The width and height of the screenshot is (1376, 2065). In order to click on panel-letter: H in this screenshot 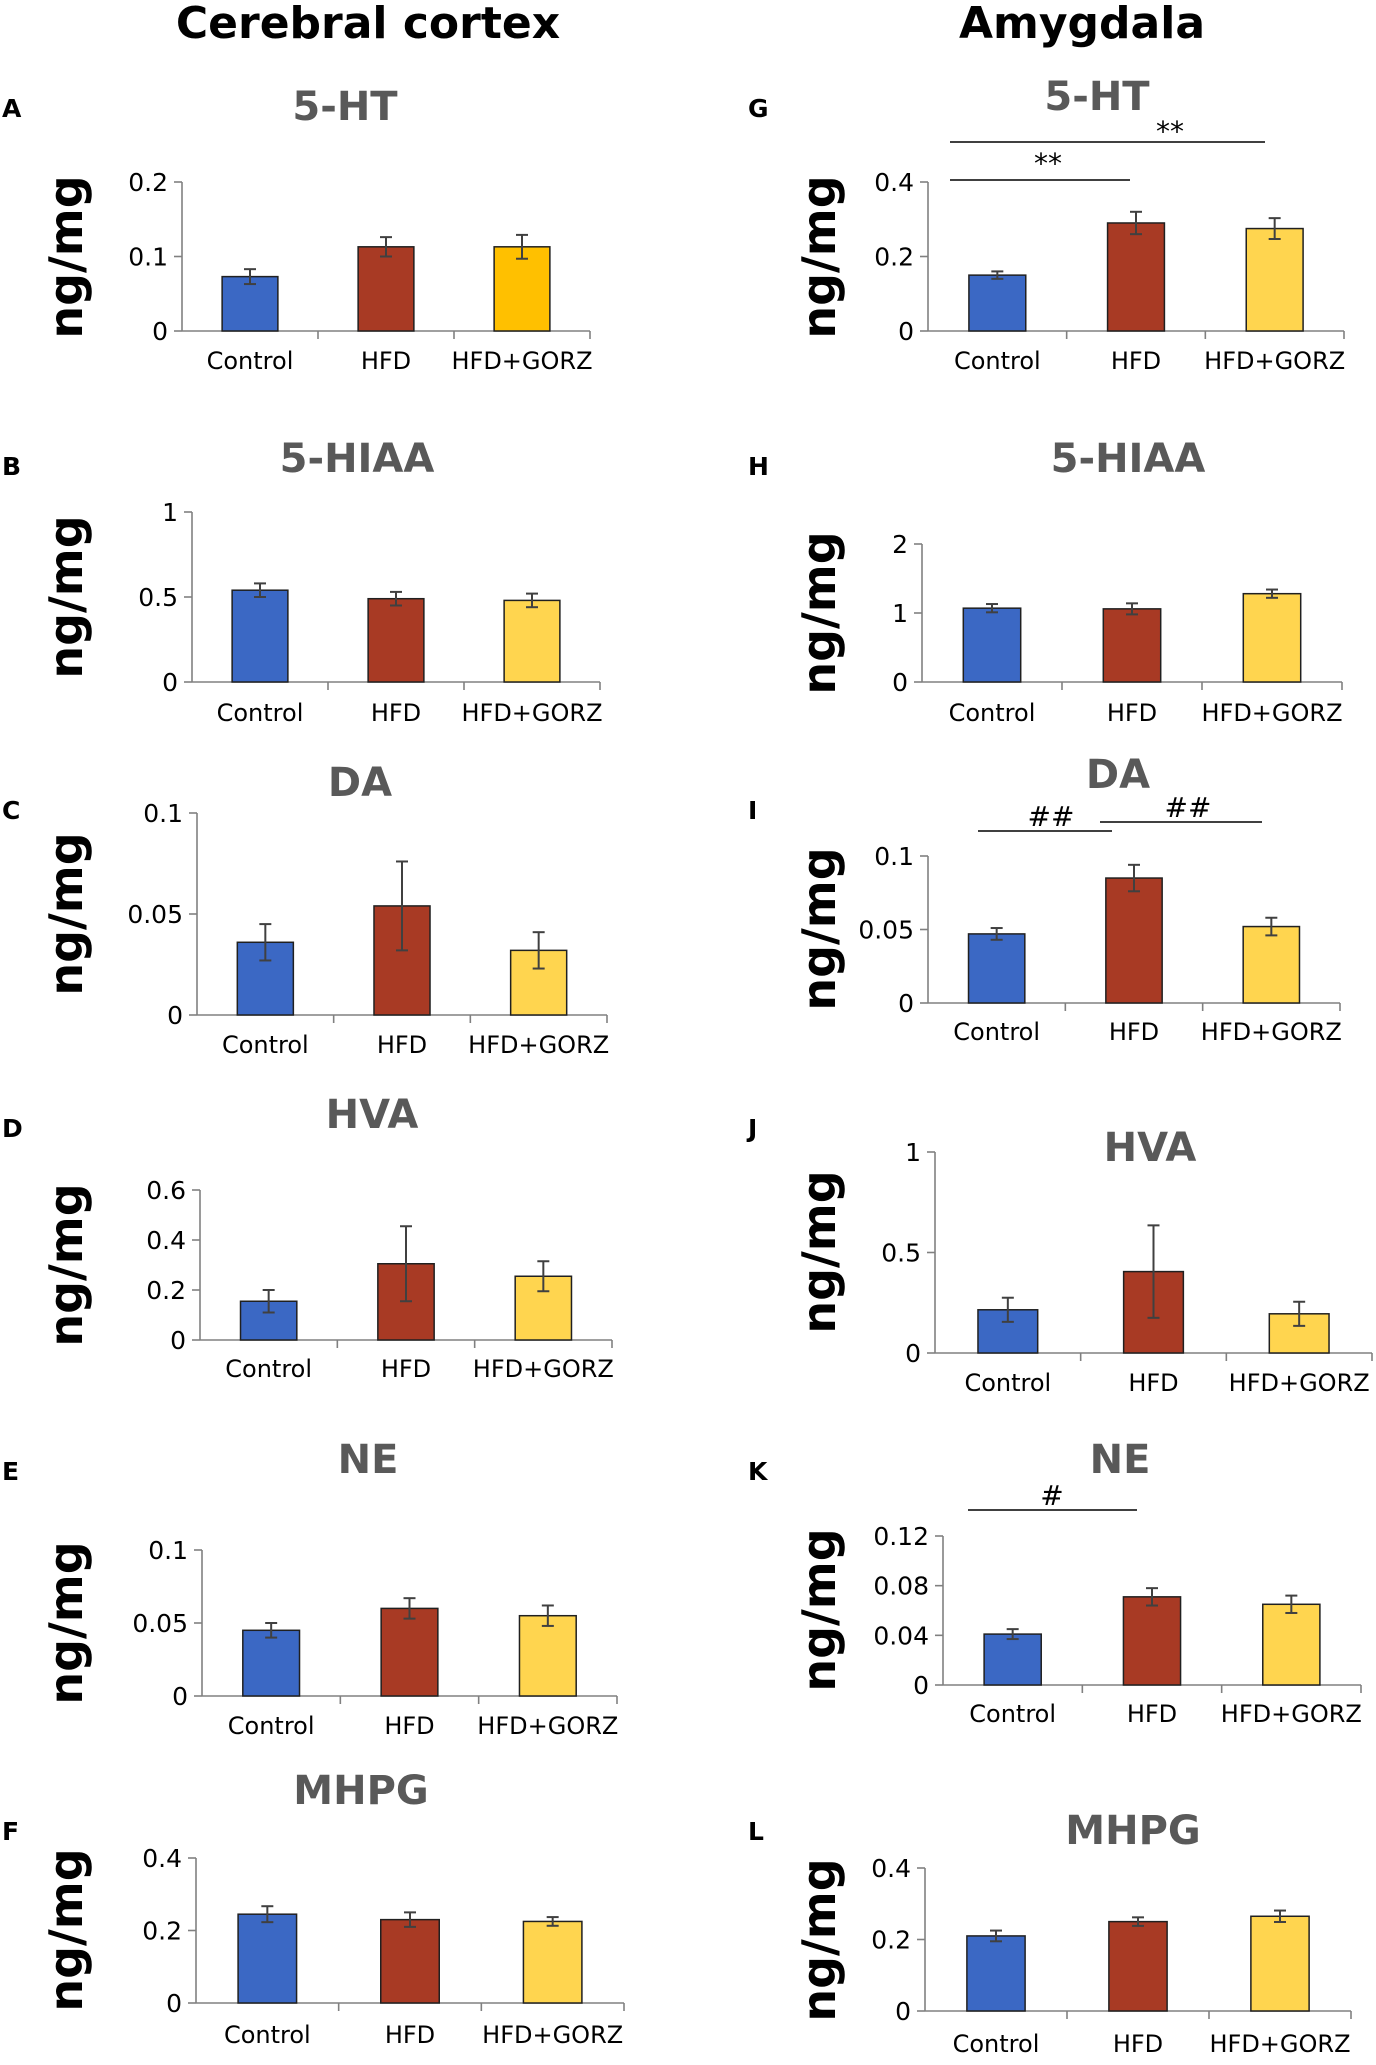, I will do `click(758, 466)`.